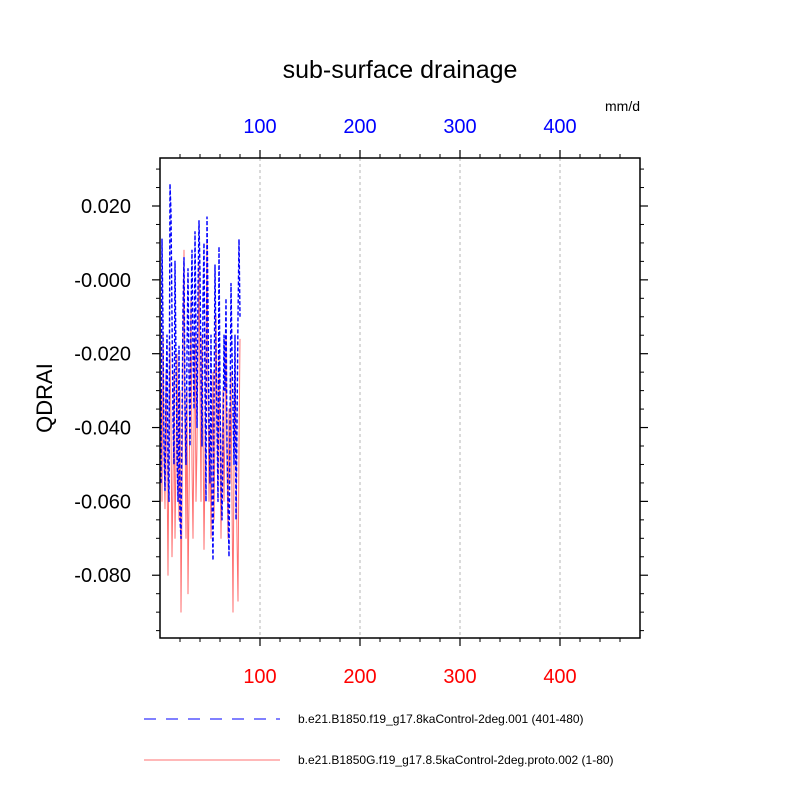 The image size is (800, 800). Describe the element at coordinates (102, 355) in the screenshot. I see `y-tick-label: -0.020` at that location.